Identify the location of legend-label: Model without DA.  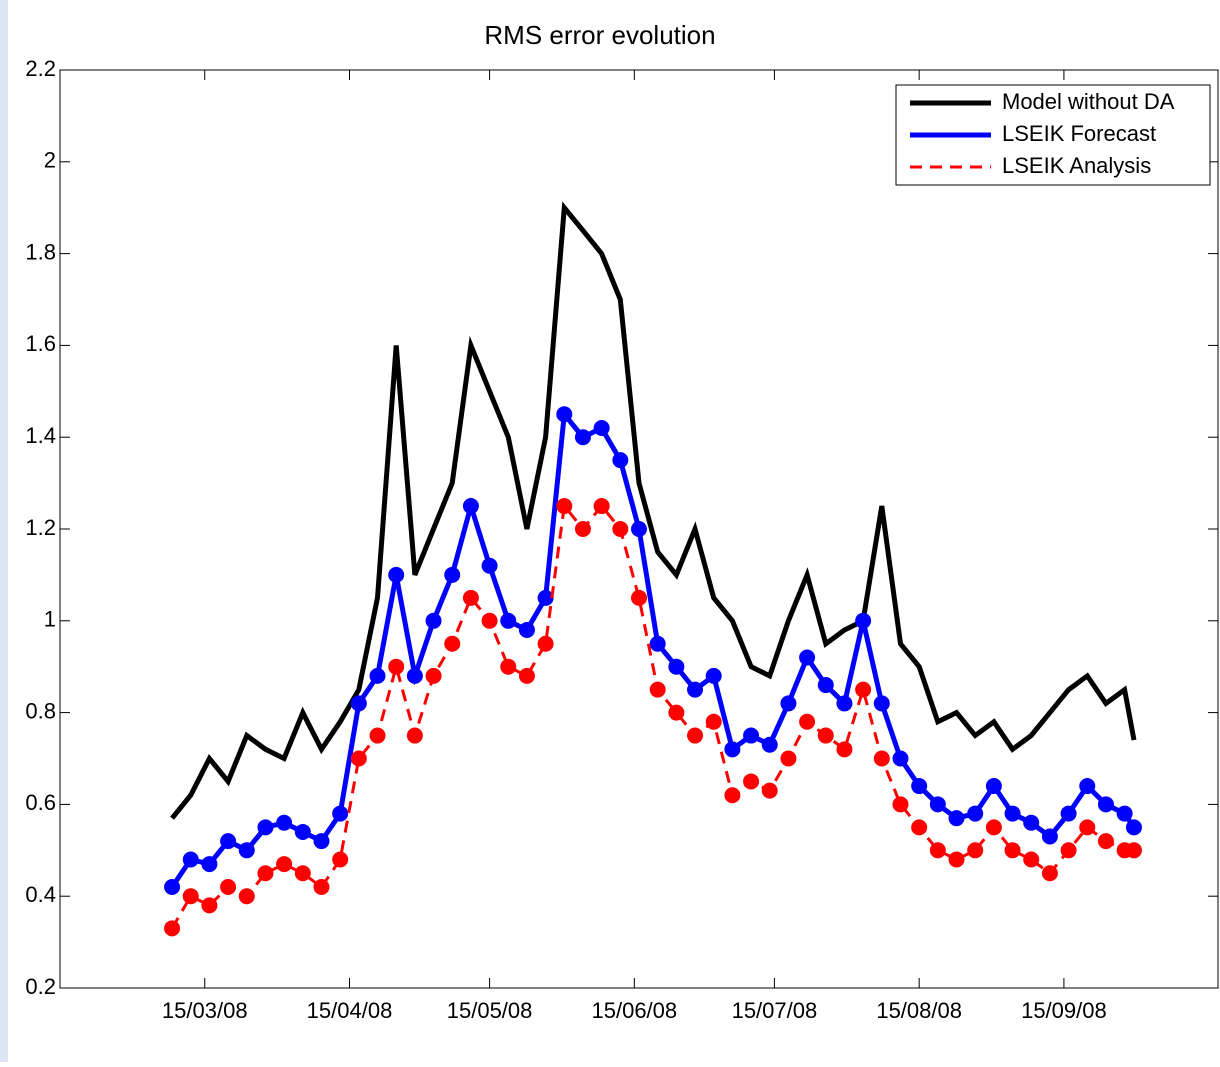
(1088, 101).